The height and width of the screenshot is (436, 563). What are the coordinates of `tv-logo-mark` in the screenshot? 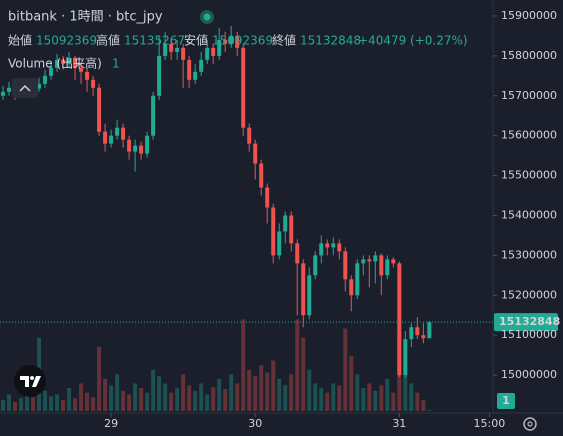 It's located at (30, 381).